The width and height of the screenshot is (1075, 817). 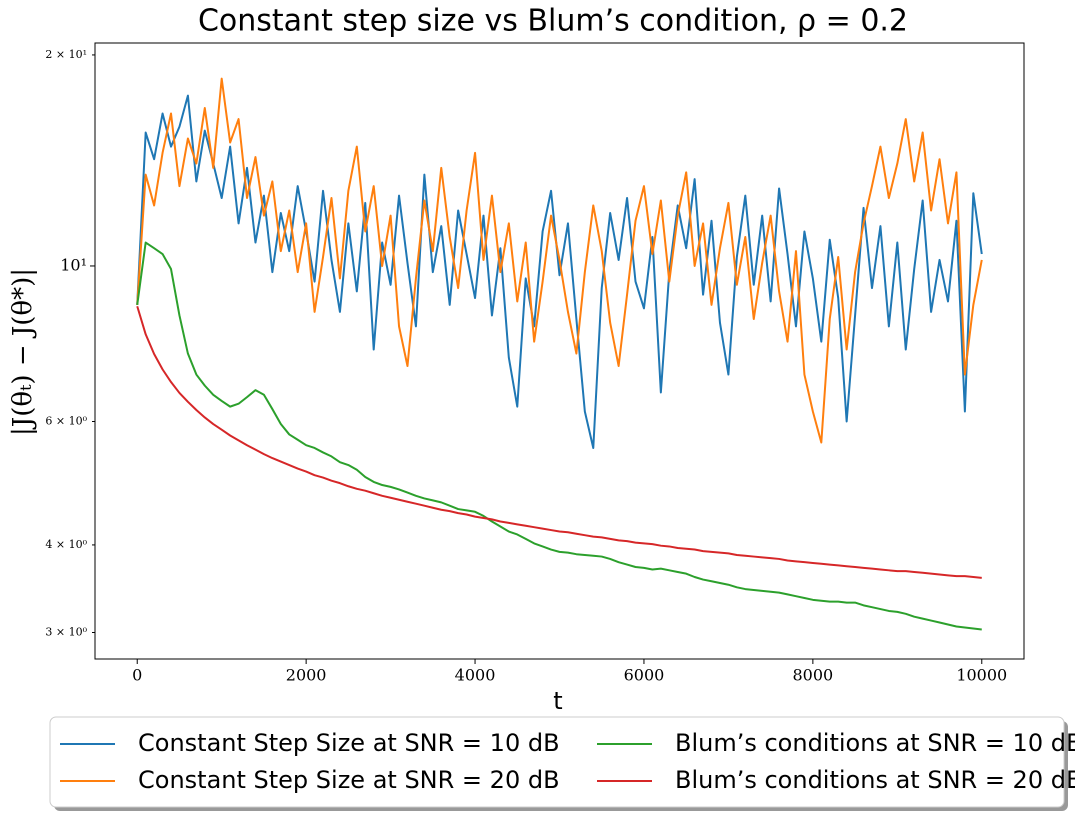 What do you see at coordinates (557, 701) in the screenshot?
I see `x-axis-label: t` at bounding box center [557, 701].